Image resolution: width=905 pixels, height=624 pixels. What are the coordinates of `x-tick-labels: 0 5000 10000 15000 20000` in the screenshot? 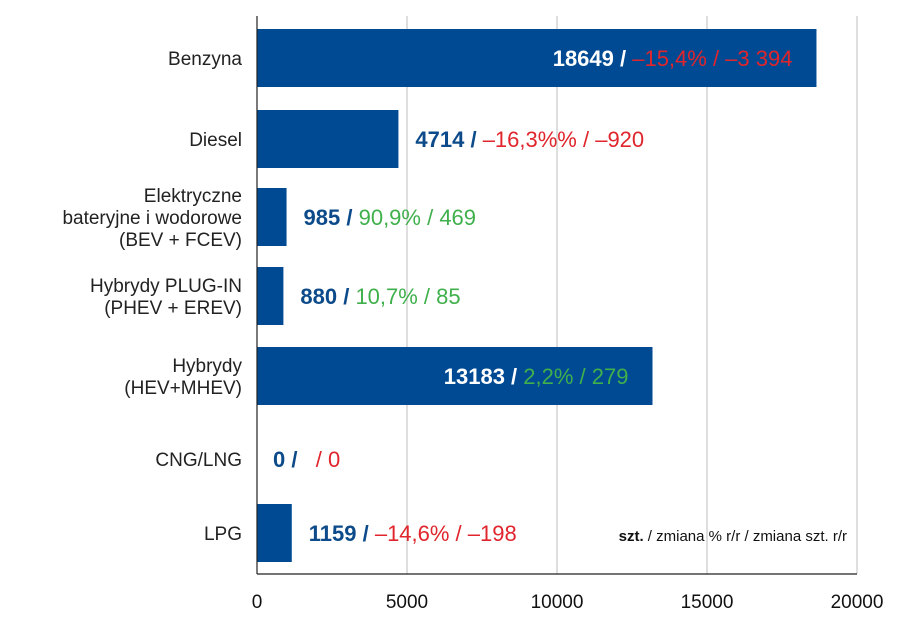 It's located at (568, 602).